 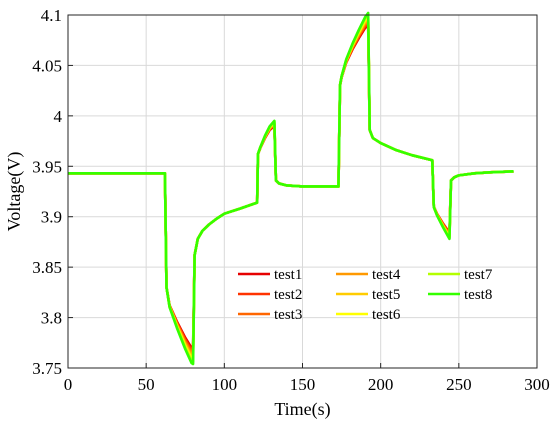 I want to click on x-tick-label-5: 250, so click(x=459, y=384).